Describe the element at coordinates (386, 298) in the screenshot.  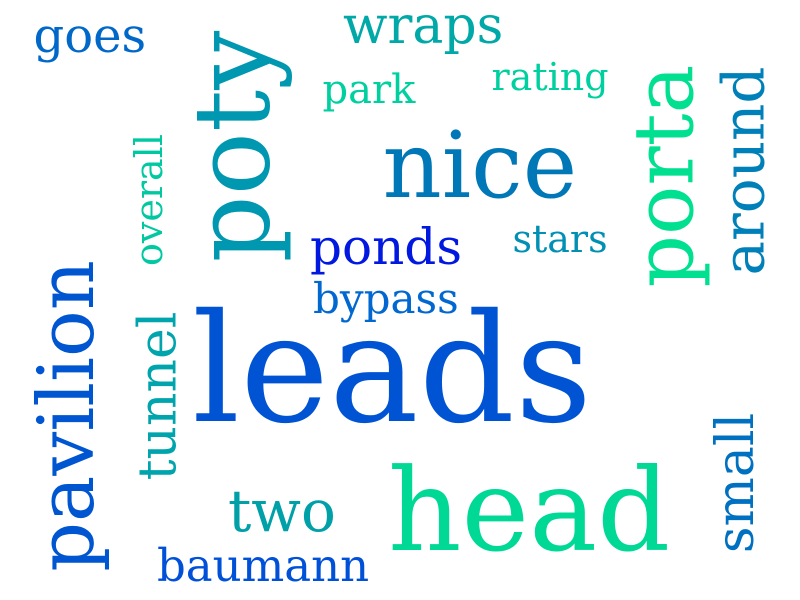
I see `word-bypass: bypass` at that location.